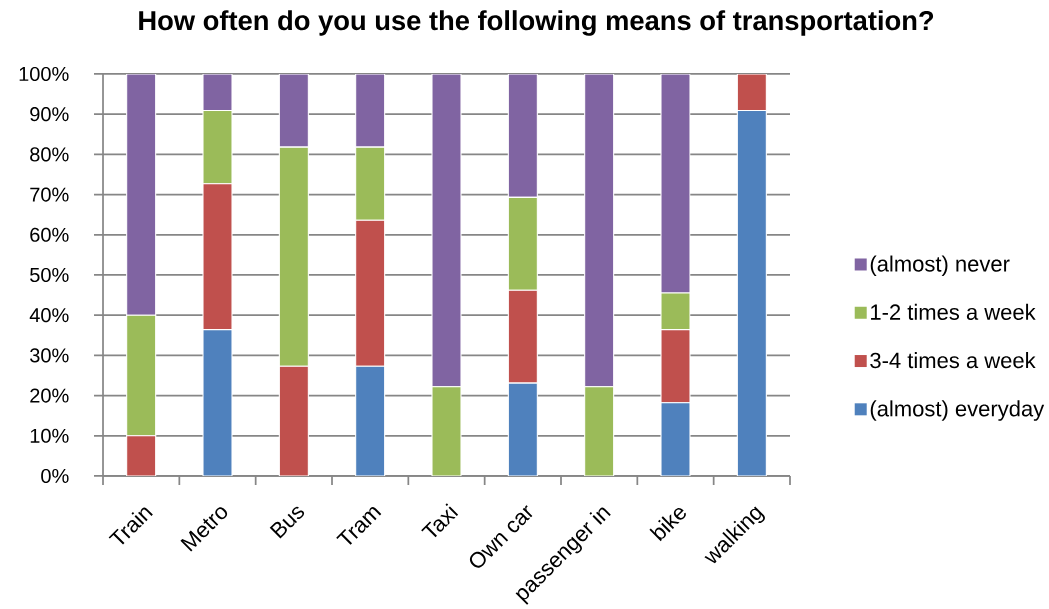 This screenshot has width=1049, height=609. Describe the element at coordinates (49, 234) in the screenshot. I see `y-tick-label: 60%` at that location.